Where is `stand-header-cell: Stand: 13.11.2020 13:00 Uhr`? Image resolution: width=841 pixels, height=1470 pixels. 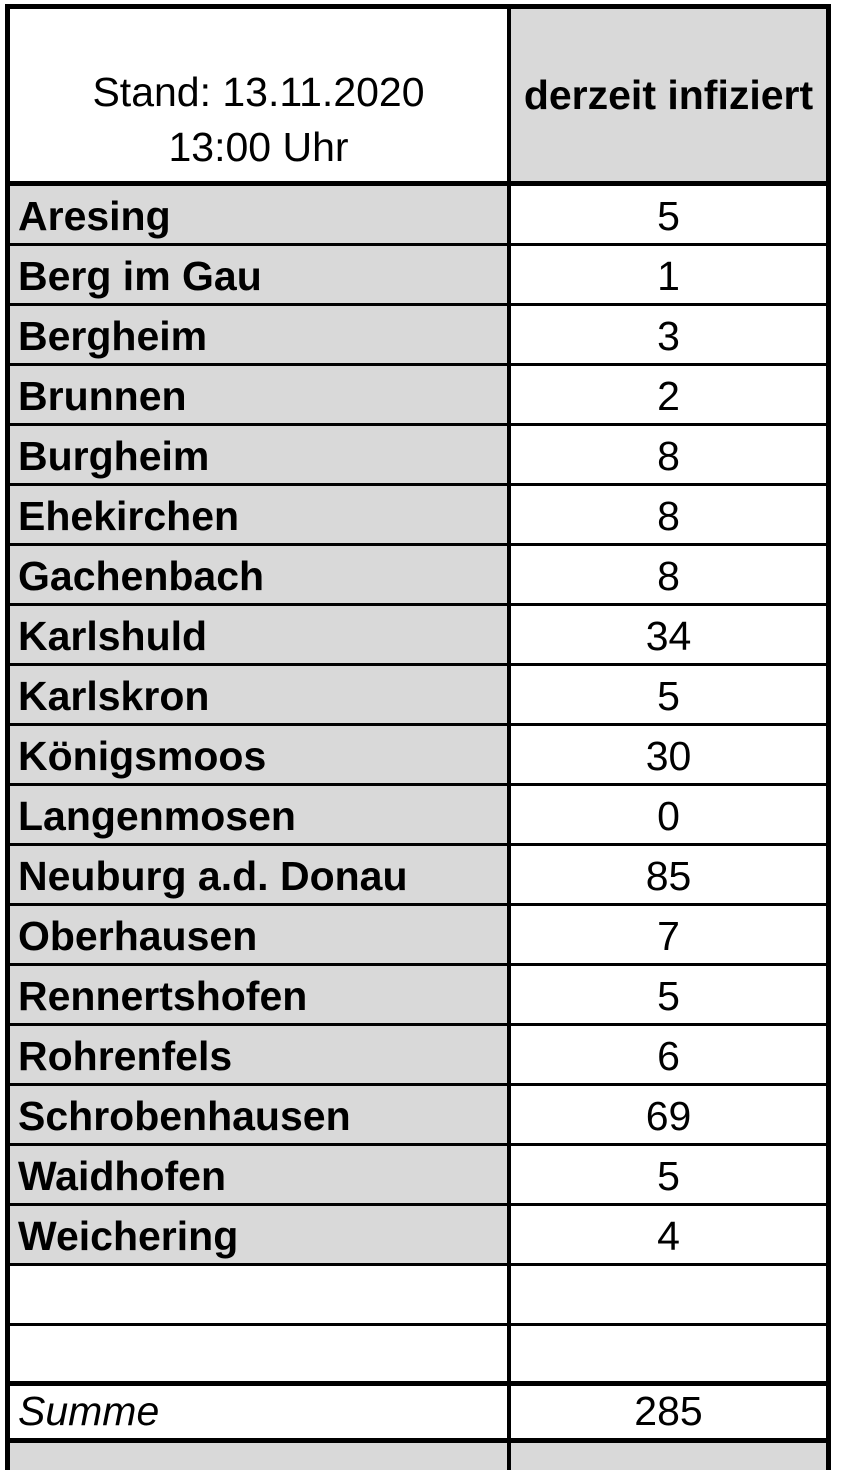
stand-header-cell: Stand: 13.11.2020 13:00 Uhr is located at coordinates (260, 97).